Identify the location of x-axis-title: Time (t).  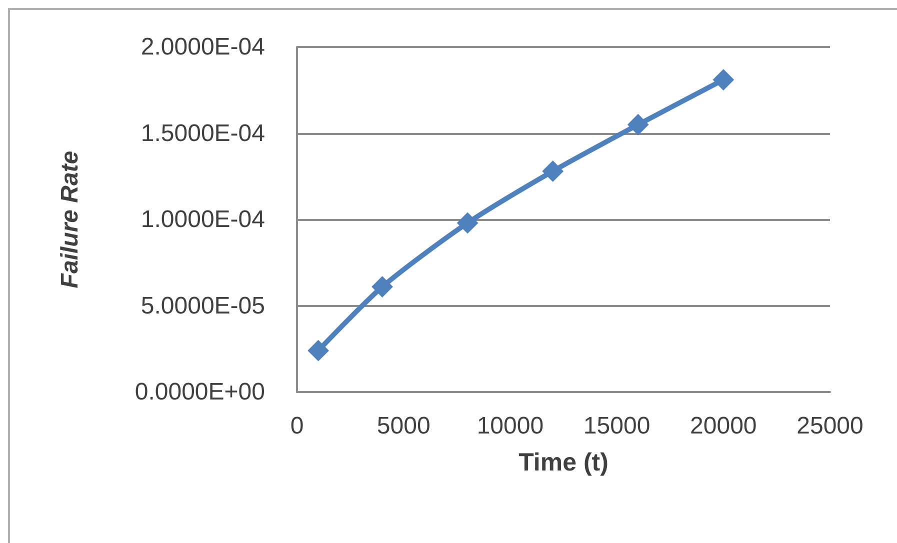
(563, 462).